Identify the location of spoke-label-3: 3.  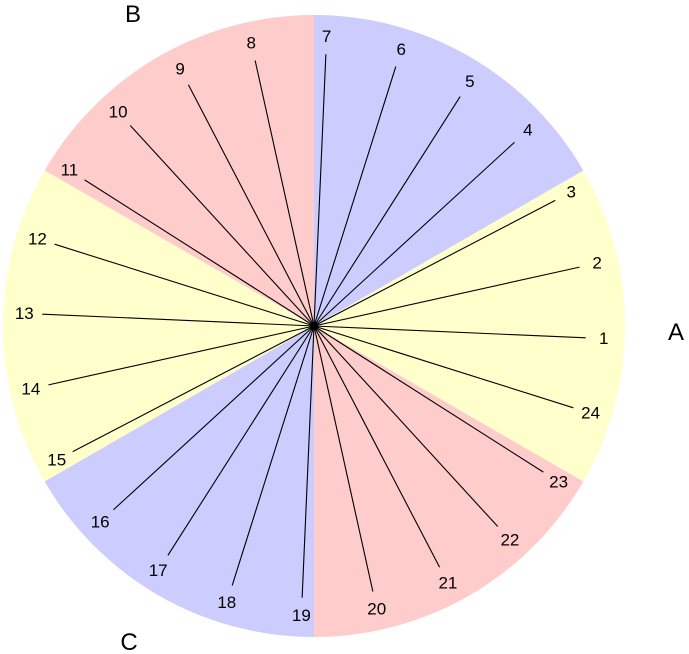
(570, 192).